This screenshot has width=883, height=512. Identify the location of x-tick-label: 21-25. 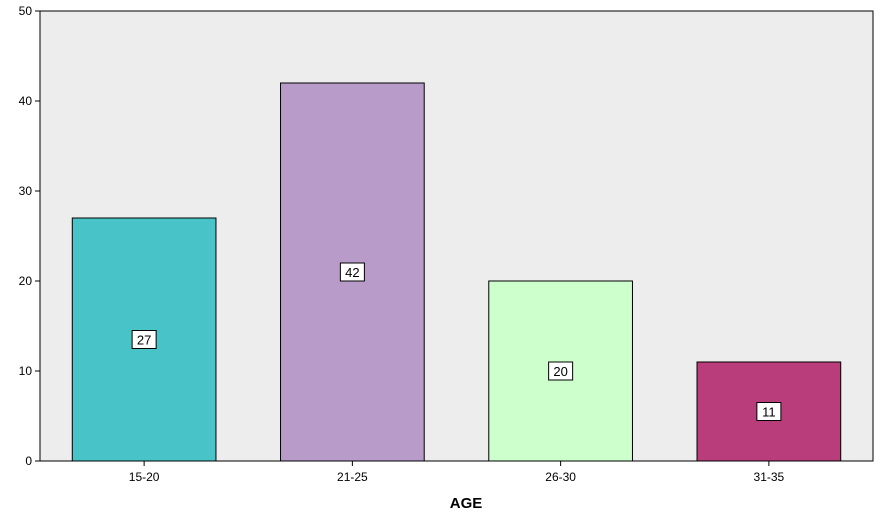
(352, 477).